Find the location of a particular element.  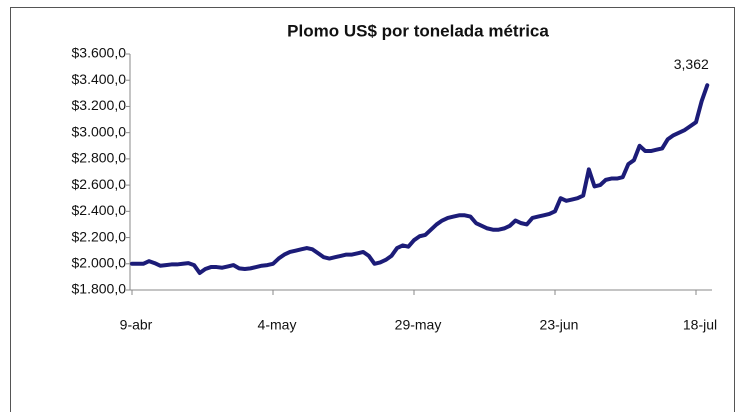

y-tick-label: $2.600,0 is located at coordinates (99, 184).